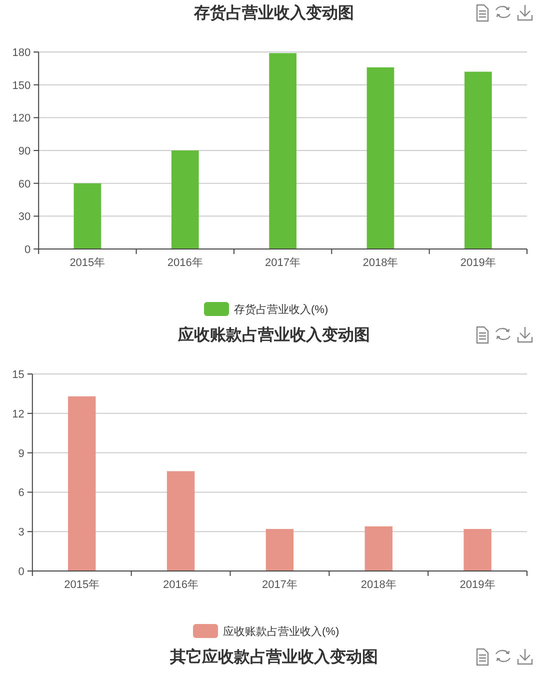  Describe the element at coordinates (21, 454) in the screenshot. I see `y-tick-label: 9` at that location.